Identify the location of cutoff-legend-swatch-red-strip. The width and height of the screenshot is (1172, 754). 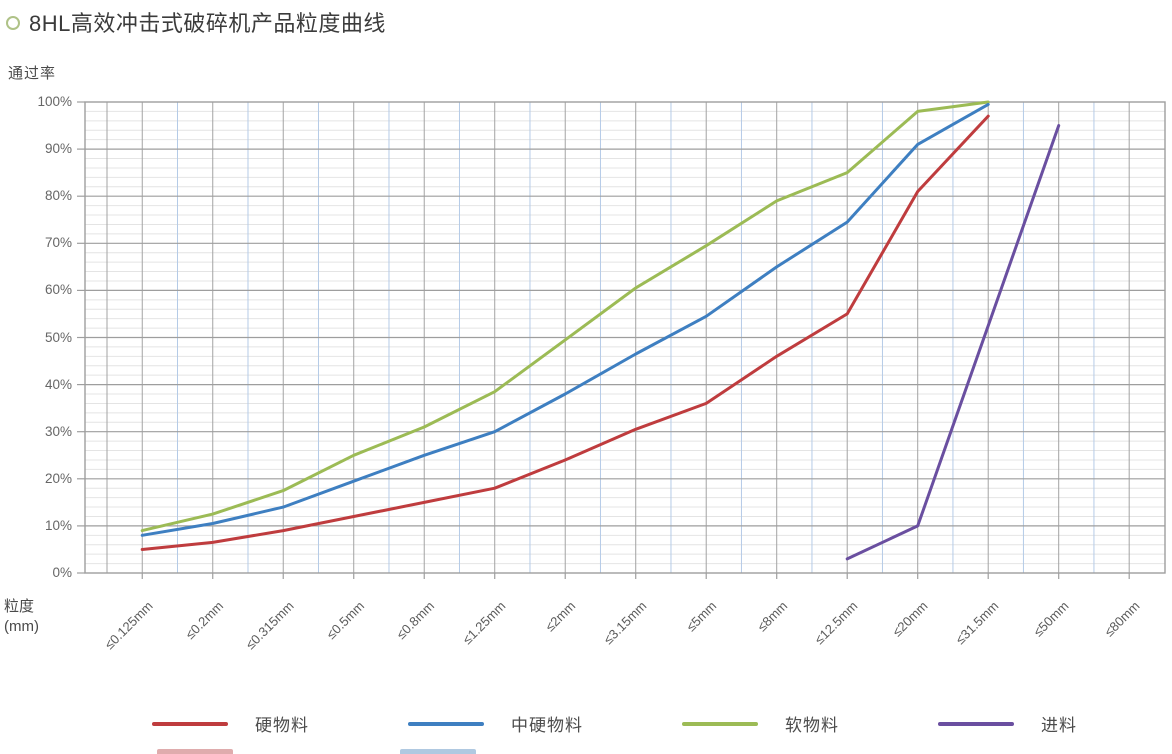
(195, 751).